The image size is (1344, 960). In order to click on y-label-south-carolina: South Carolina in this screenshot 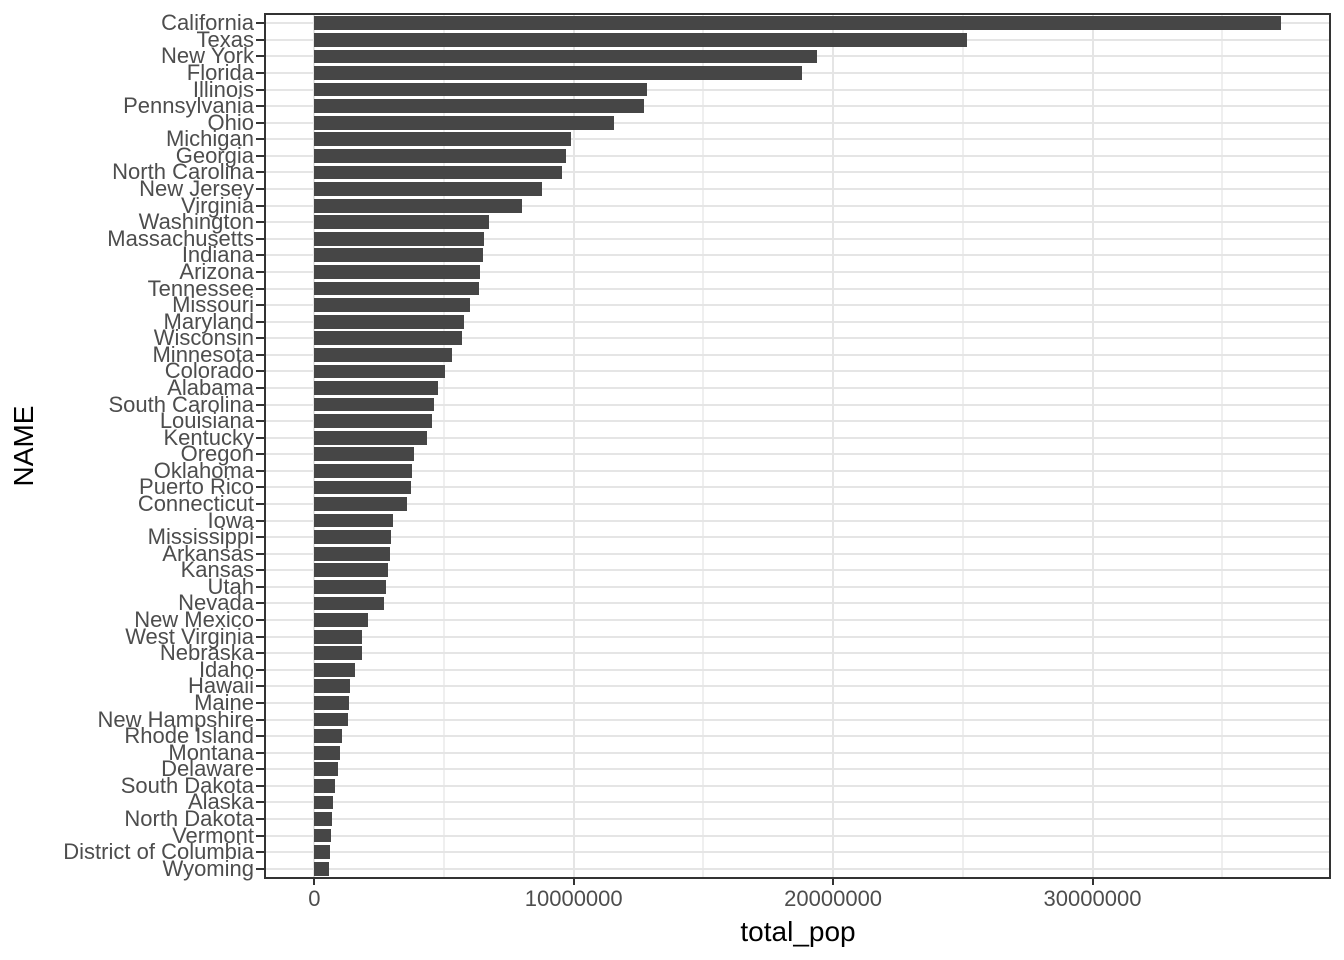, I will do `click(181, 404)`.